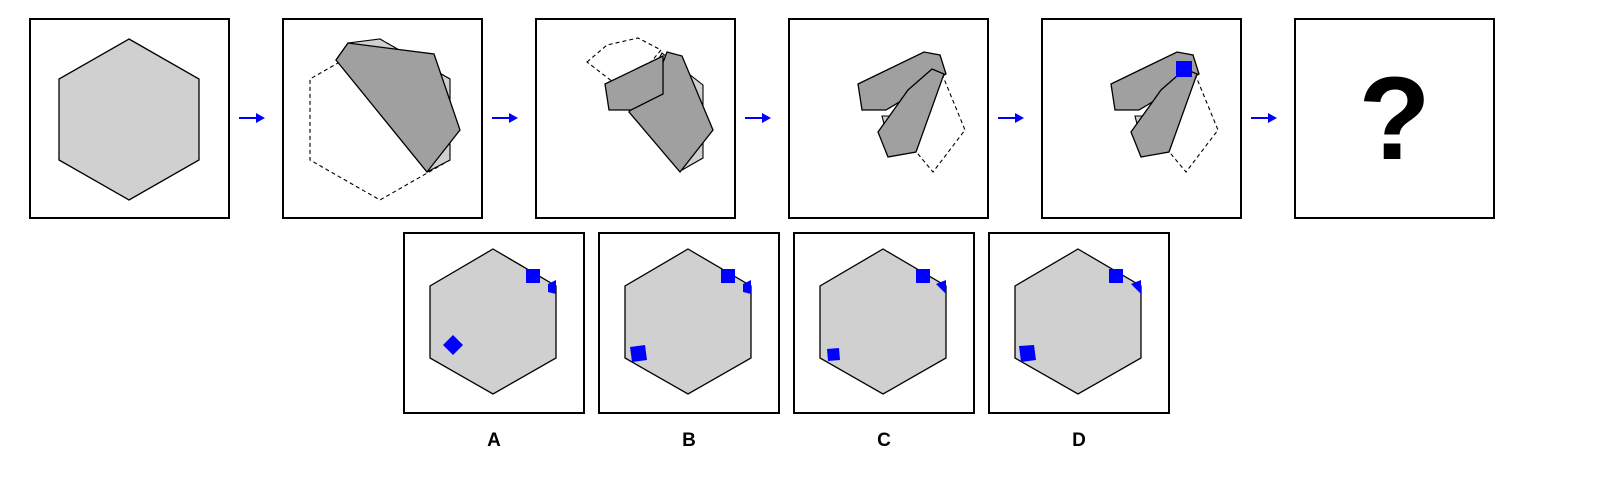 The height and width of the screenshot is (490, 1610). Describe the element at coordinates (650, 105) in the screenshot. I see `second-fold-diagram` at that location.